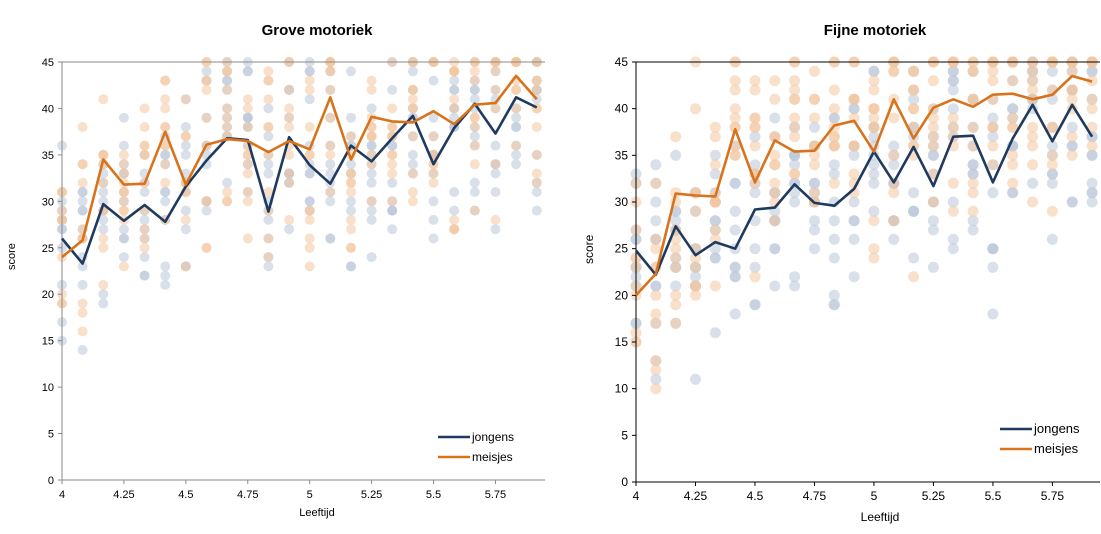 The height and width of the screenshot is (534, 1101). What do you see at coordinates (492, 457) in the screenshot?
I see `legend-label-meisjes: meisjes` at bounding box center [492, 457].